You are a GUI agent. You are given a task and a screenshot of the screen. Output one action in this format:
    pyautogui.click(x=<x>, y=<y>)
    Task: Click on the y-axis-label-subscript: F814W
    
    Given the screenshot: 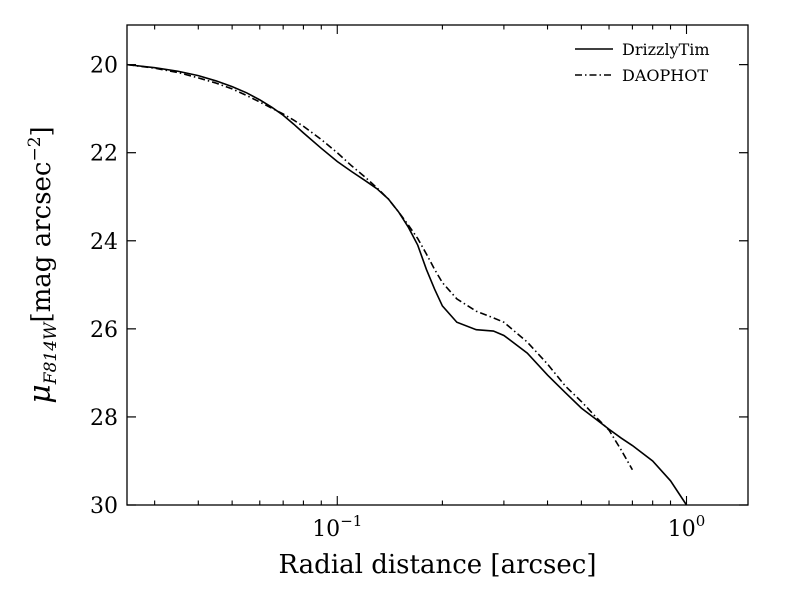 What is the action you would take?
    pyautogui.click(x=51, y=353)
    